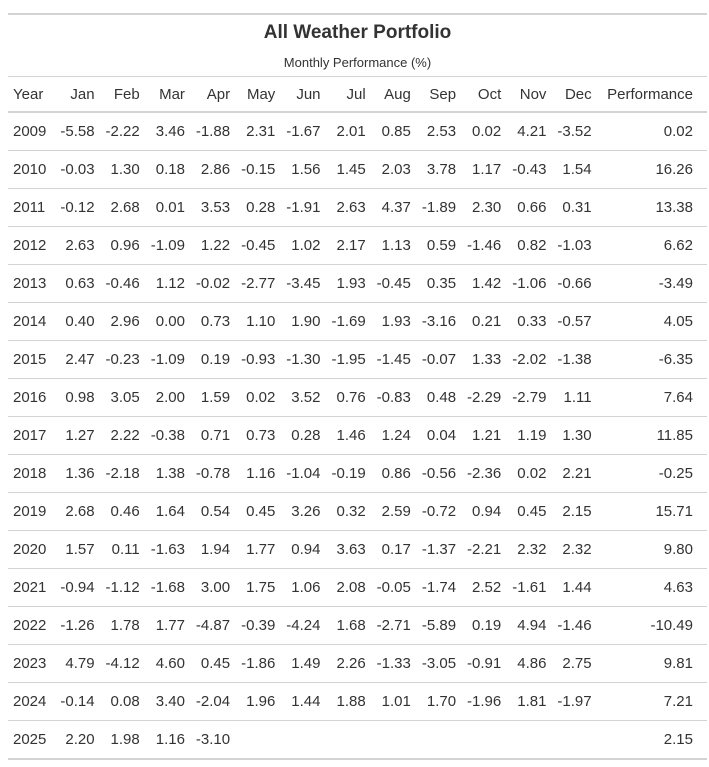 The width and height of the screenshot is (709, 767). Describe the element at coordinates (347, 95) in the screenshot. I see `column-header: Jul` at that location.